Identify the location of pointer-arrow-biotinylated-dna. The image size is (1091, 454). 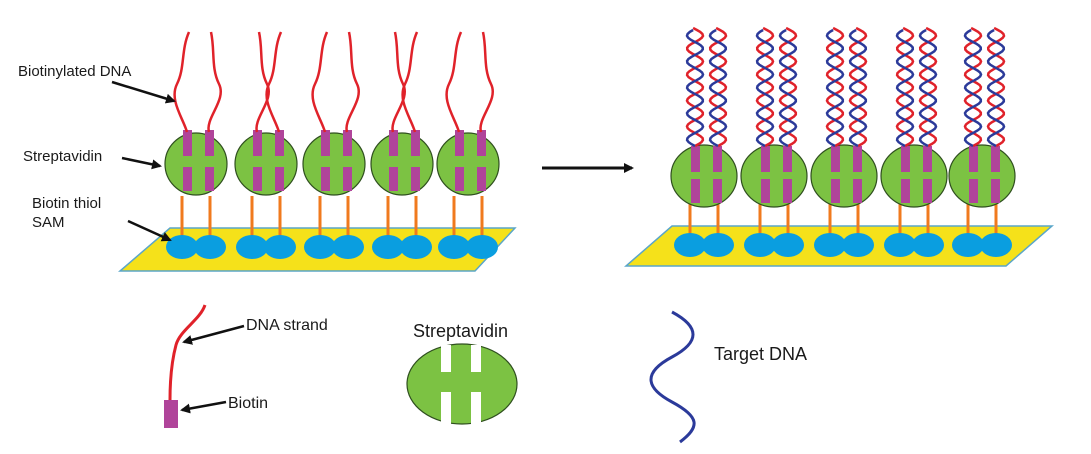
(143, 92).